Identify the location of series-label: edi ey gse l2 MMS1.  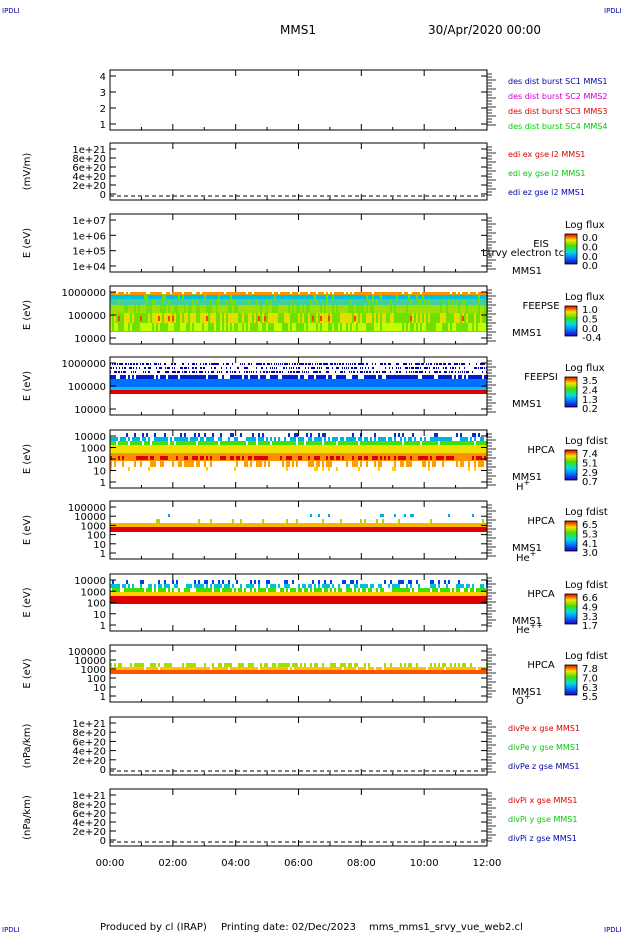
(547, 173).